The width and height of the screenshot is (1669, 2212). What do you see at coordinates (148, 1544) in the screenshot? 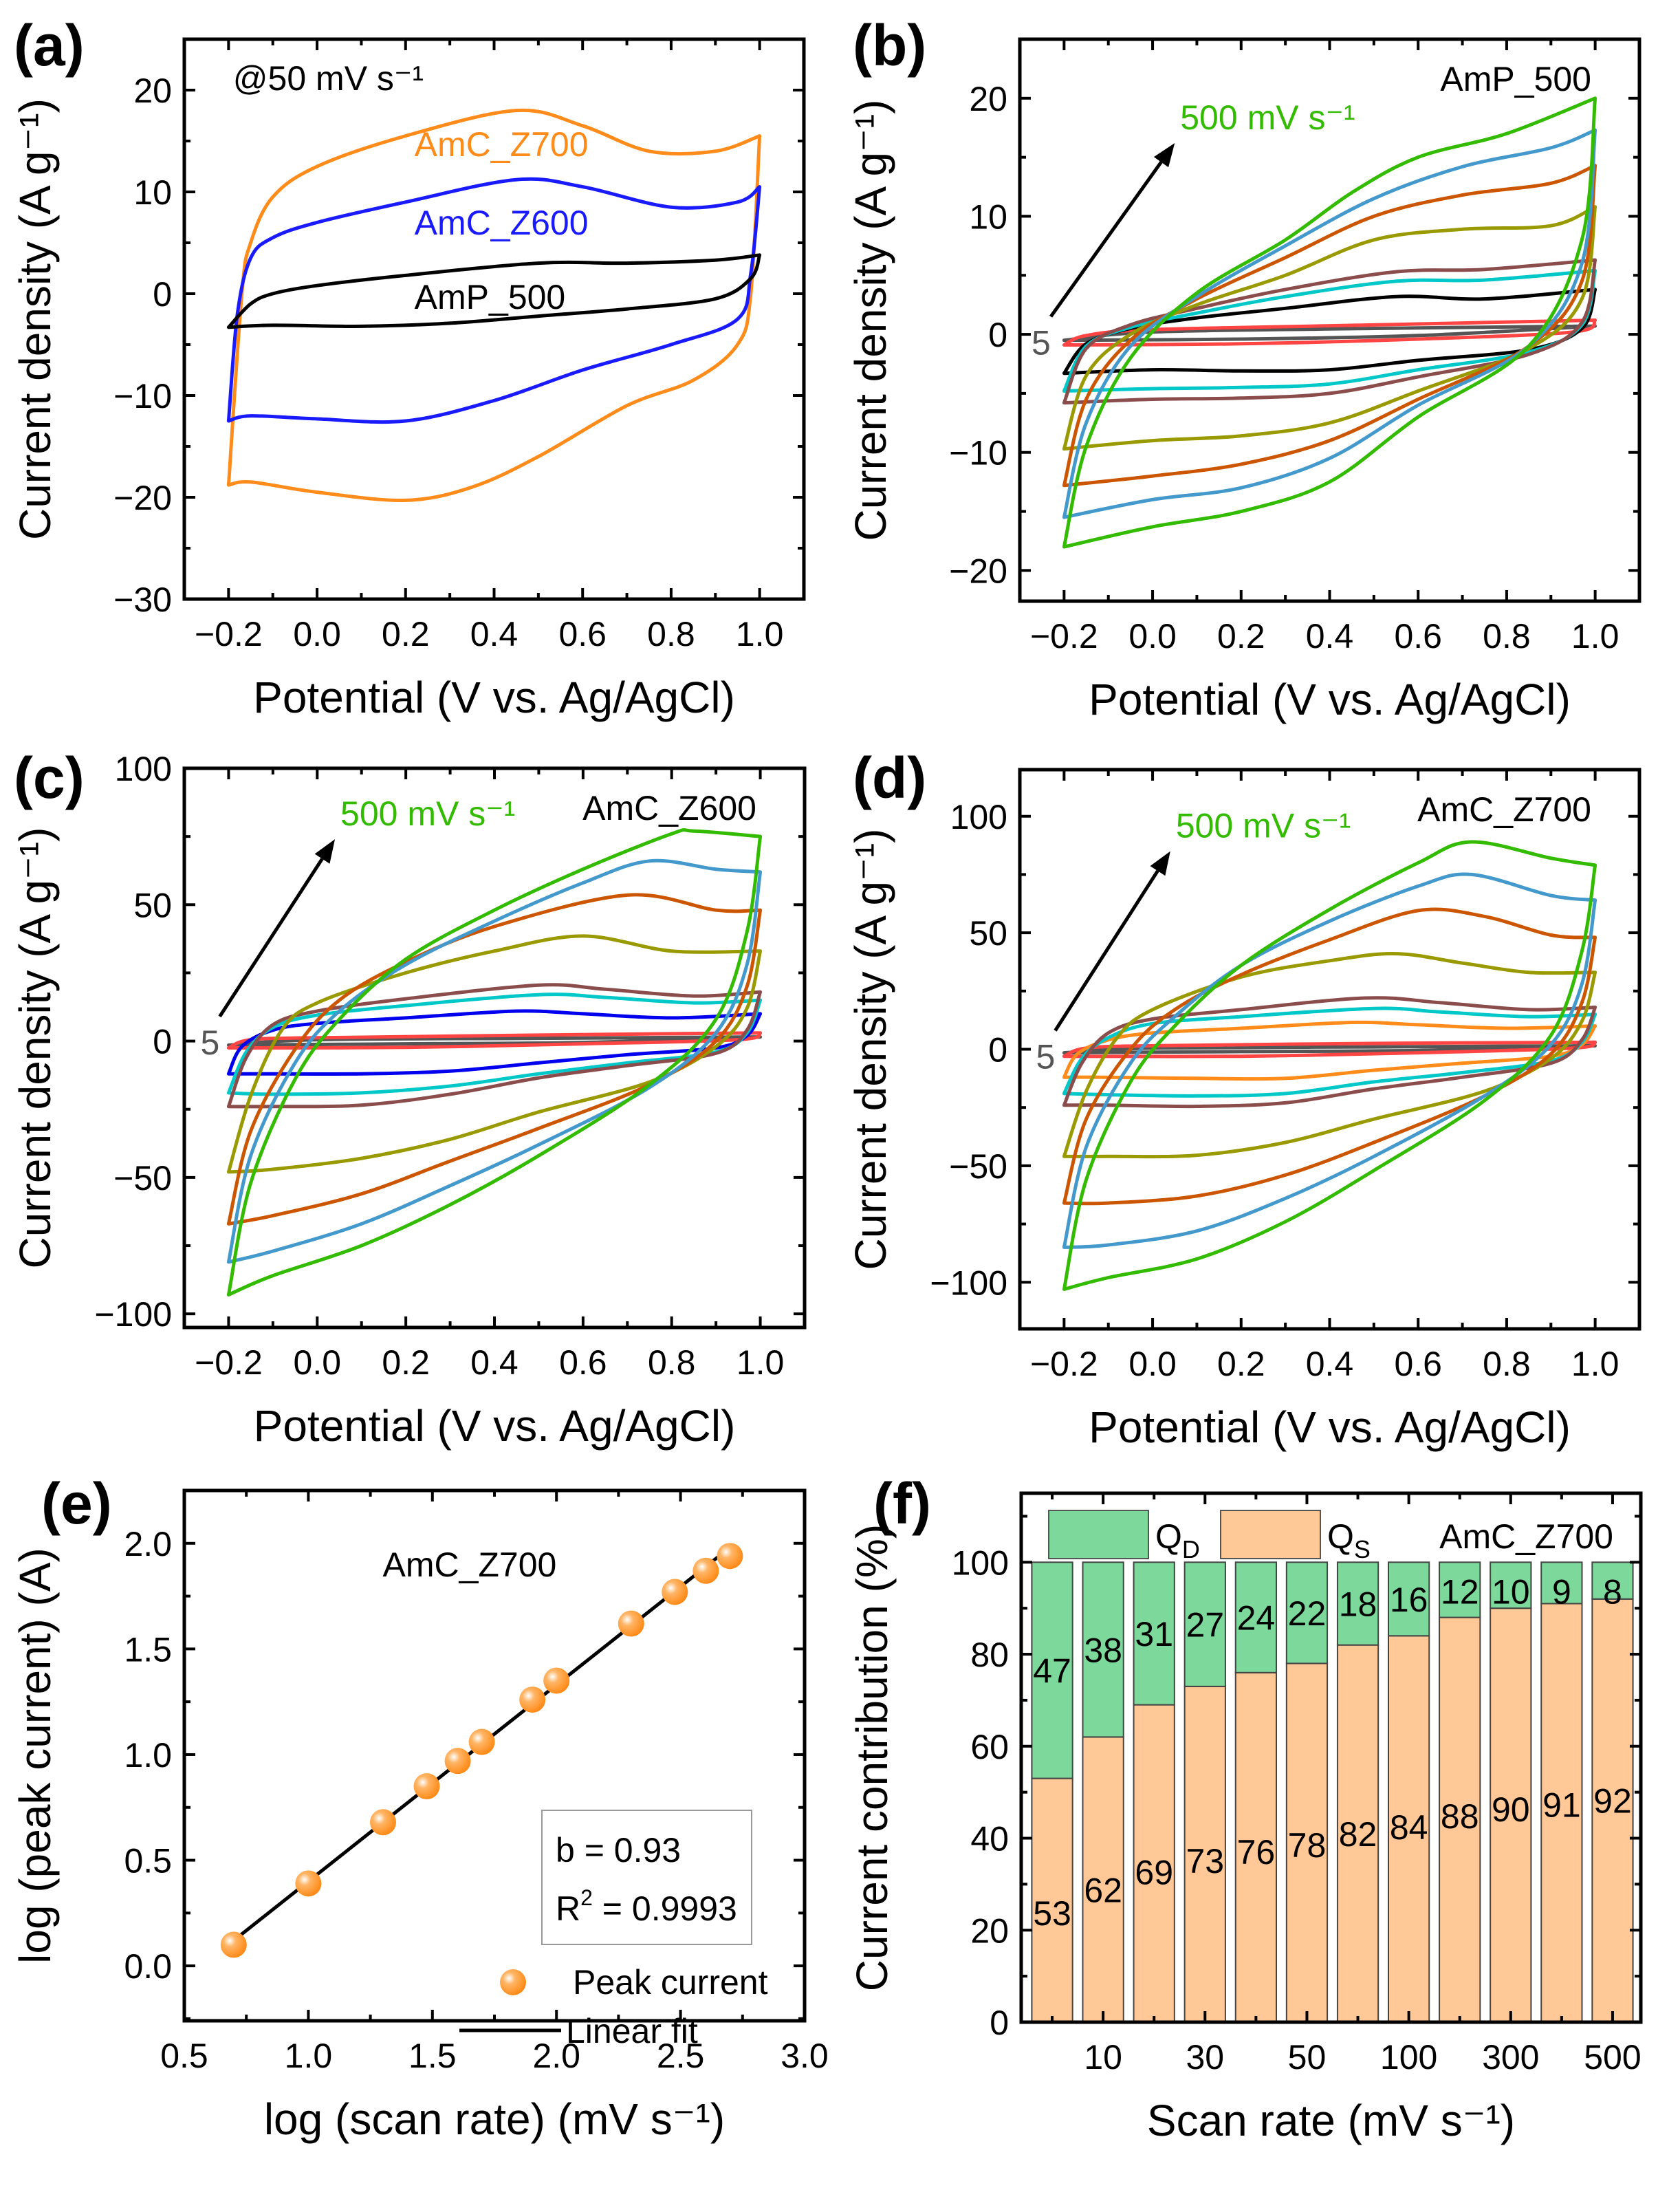
I see `y-tick-label: 2.0` at bounding box center [148, 1544].